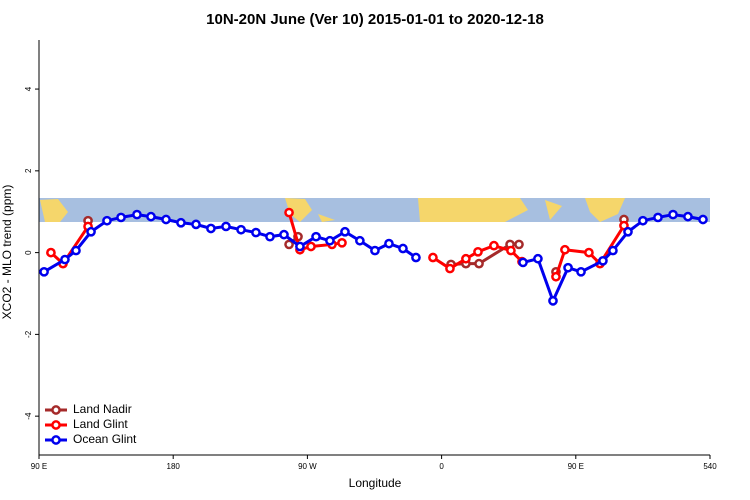  What do you see at coordinates (441, 466) in the screenshot?
I see `x-tick-label: 0` at bounding box center [441, 466].